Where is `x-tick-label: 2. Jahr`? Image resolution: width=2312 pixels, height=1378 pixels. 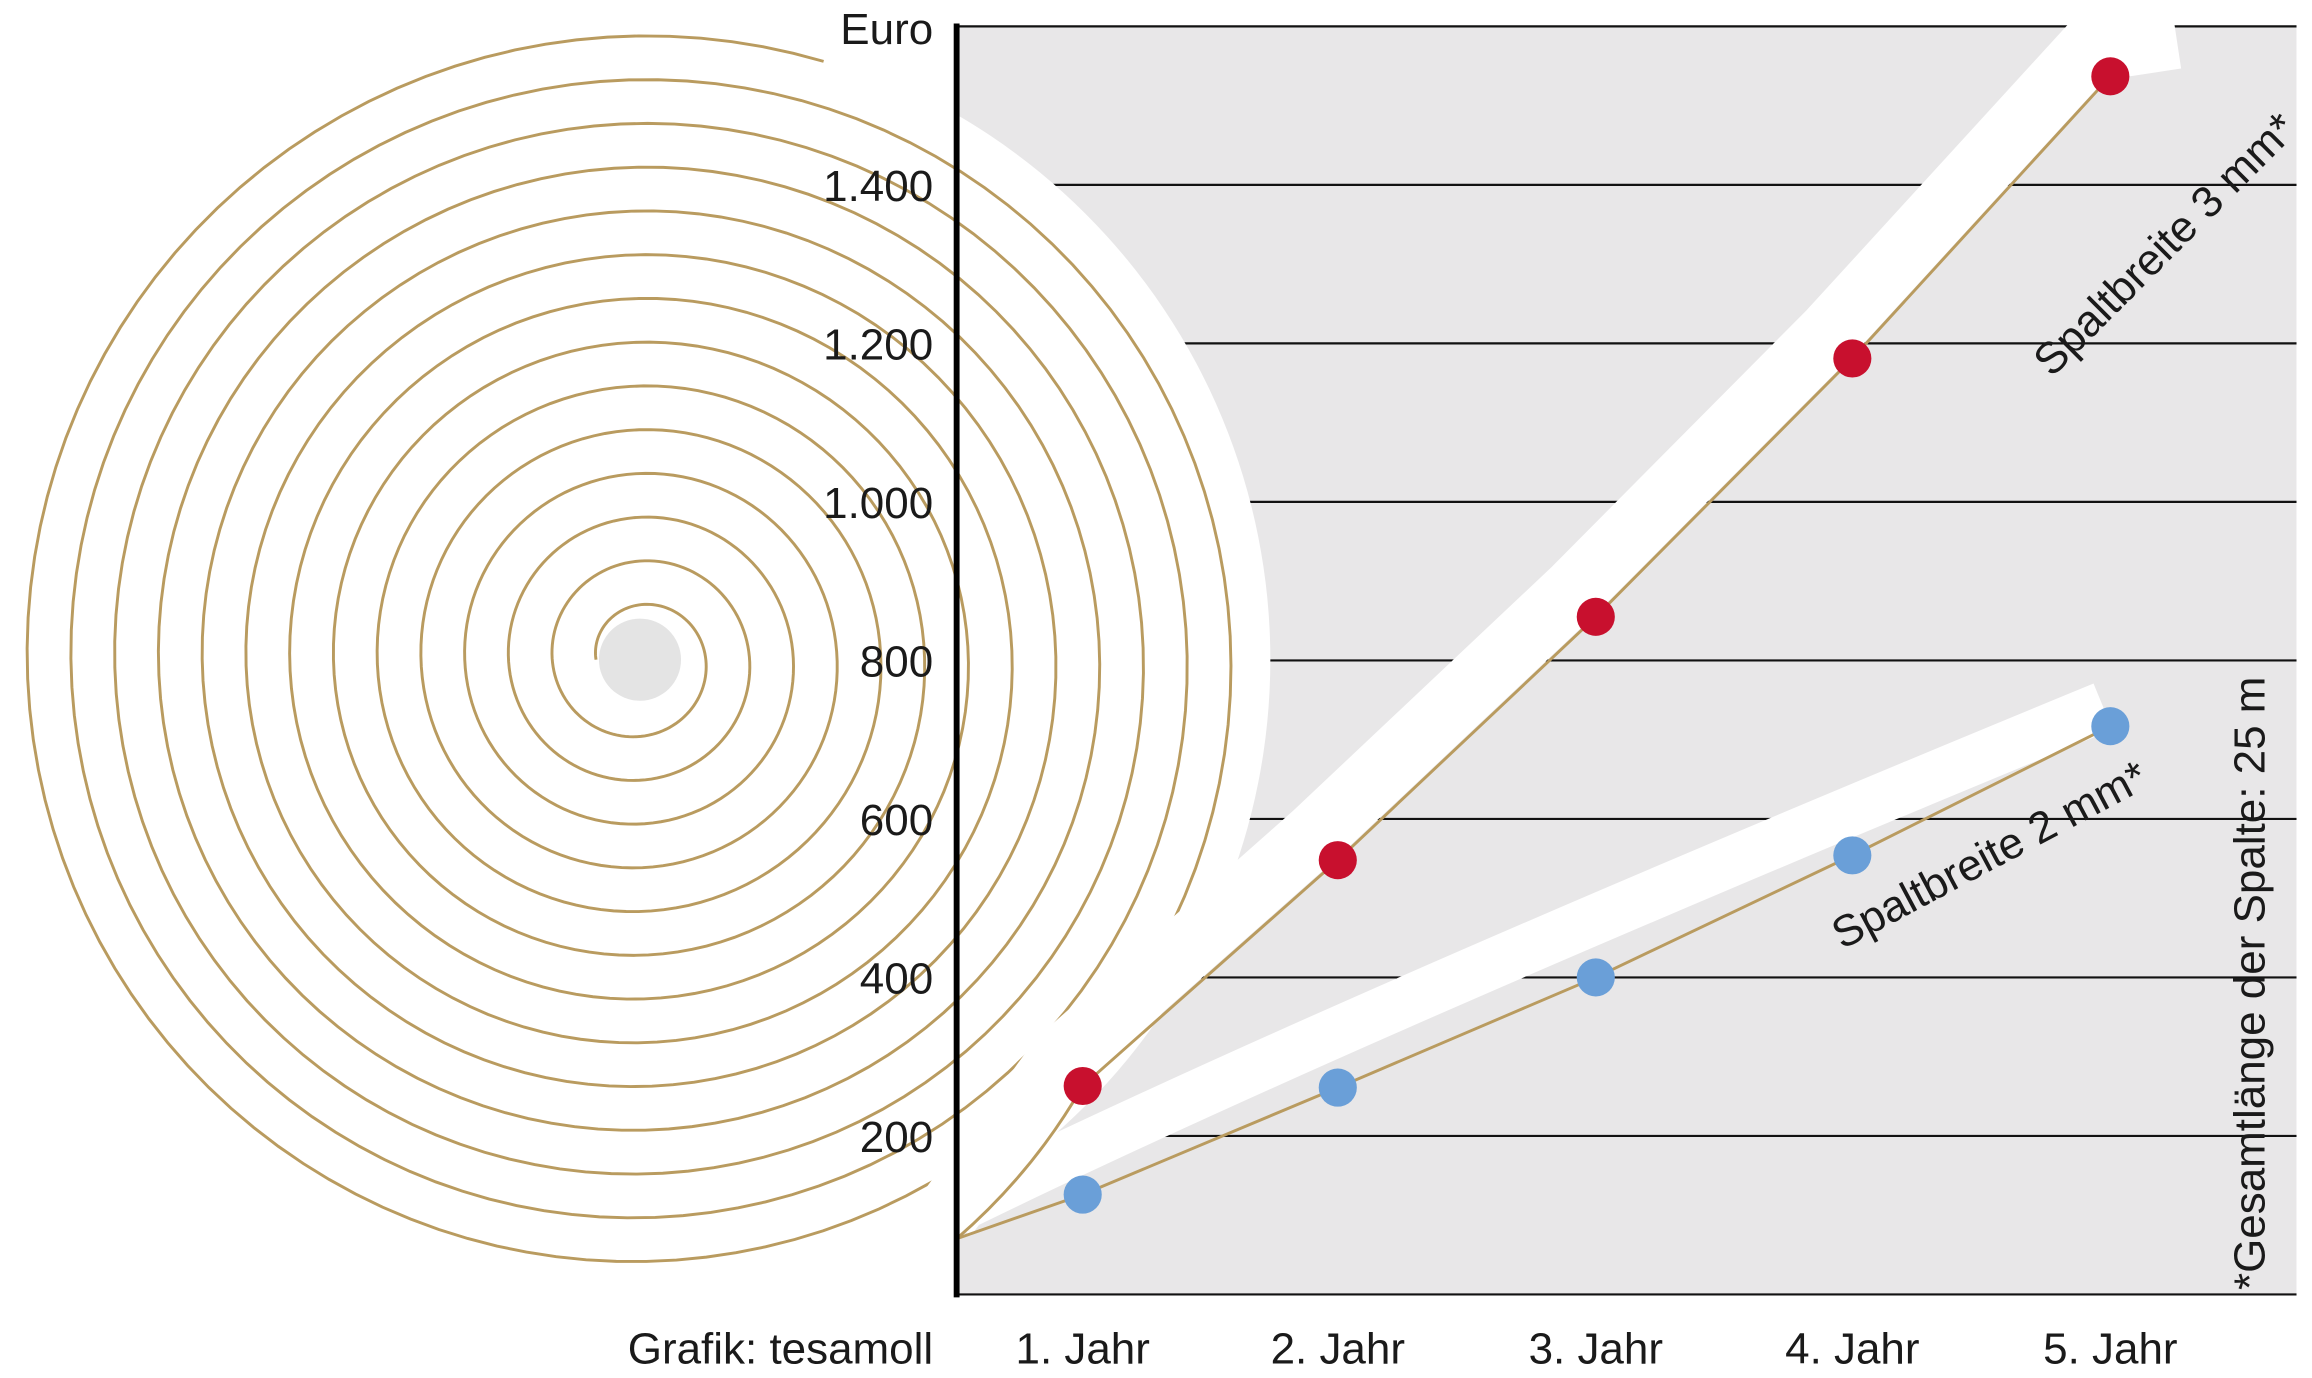 x-tick-label: 2. Jahr is located at coordinates (1338, 1348).